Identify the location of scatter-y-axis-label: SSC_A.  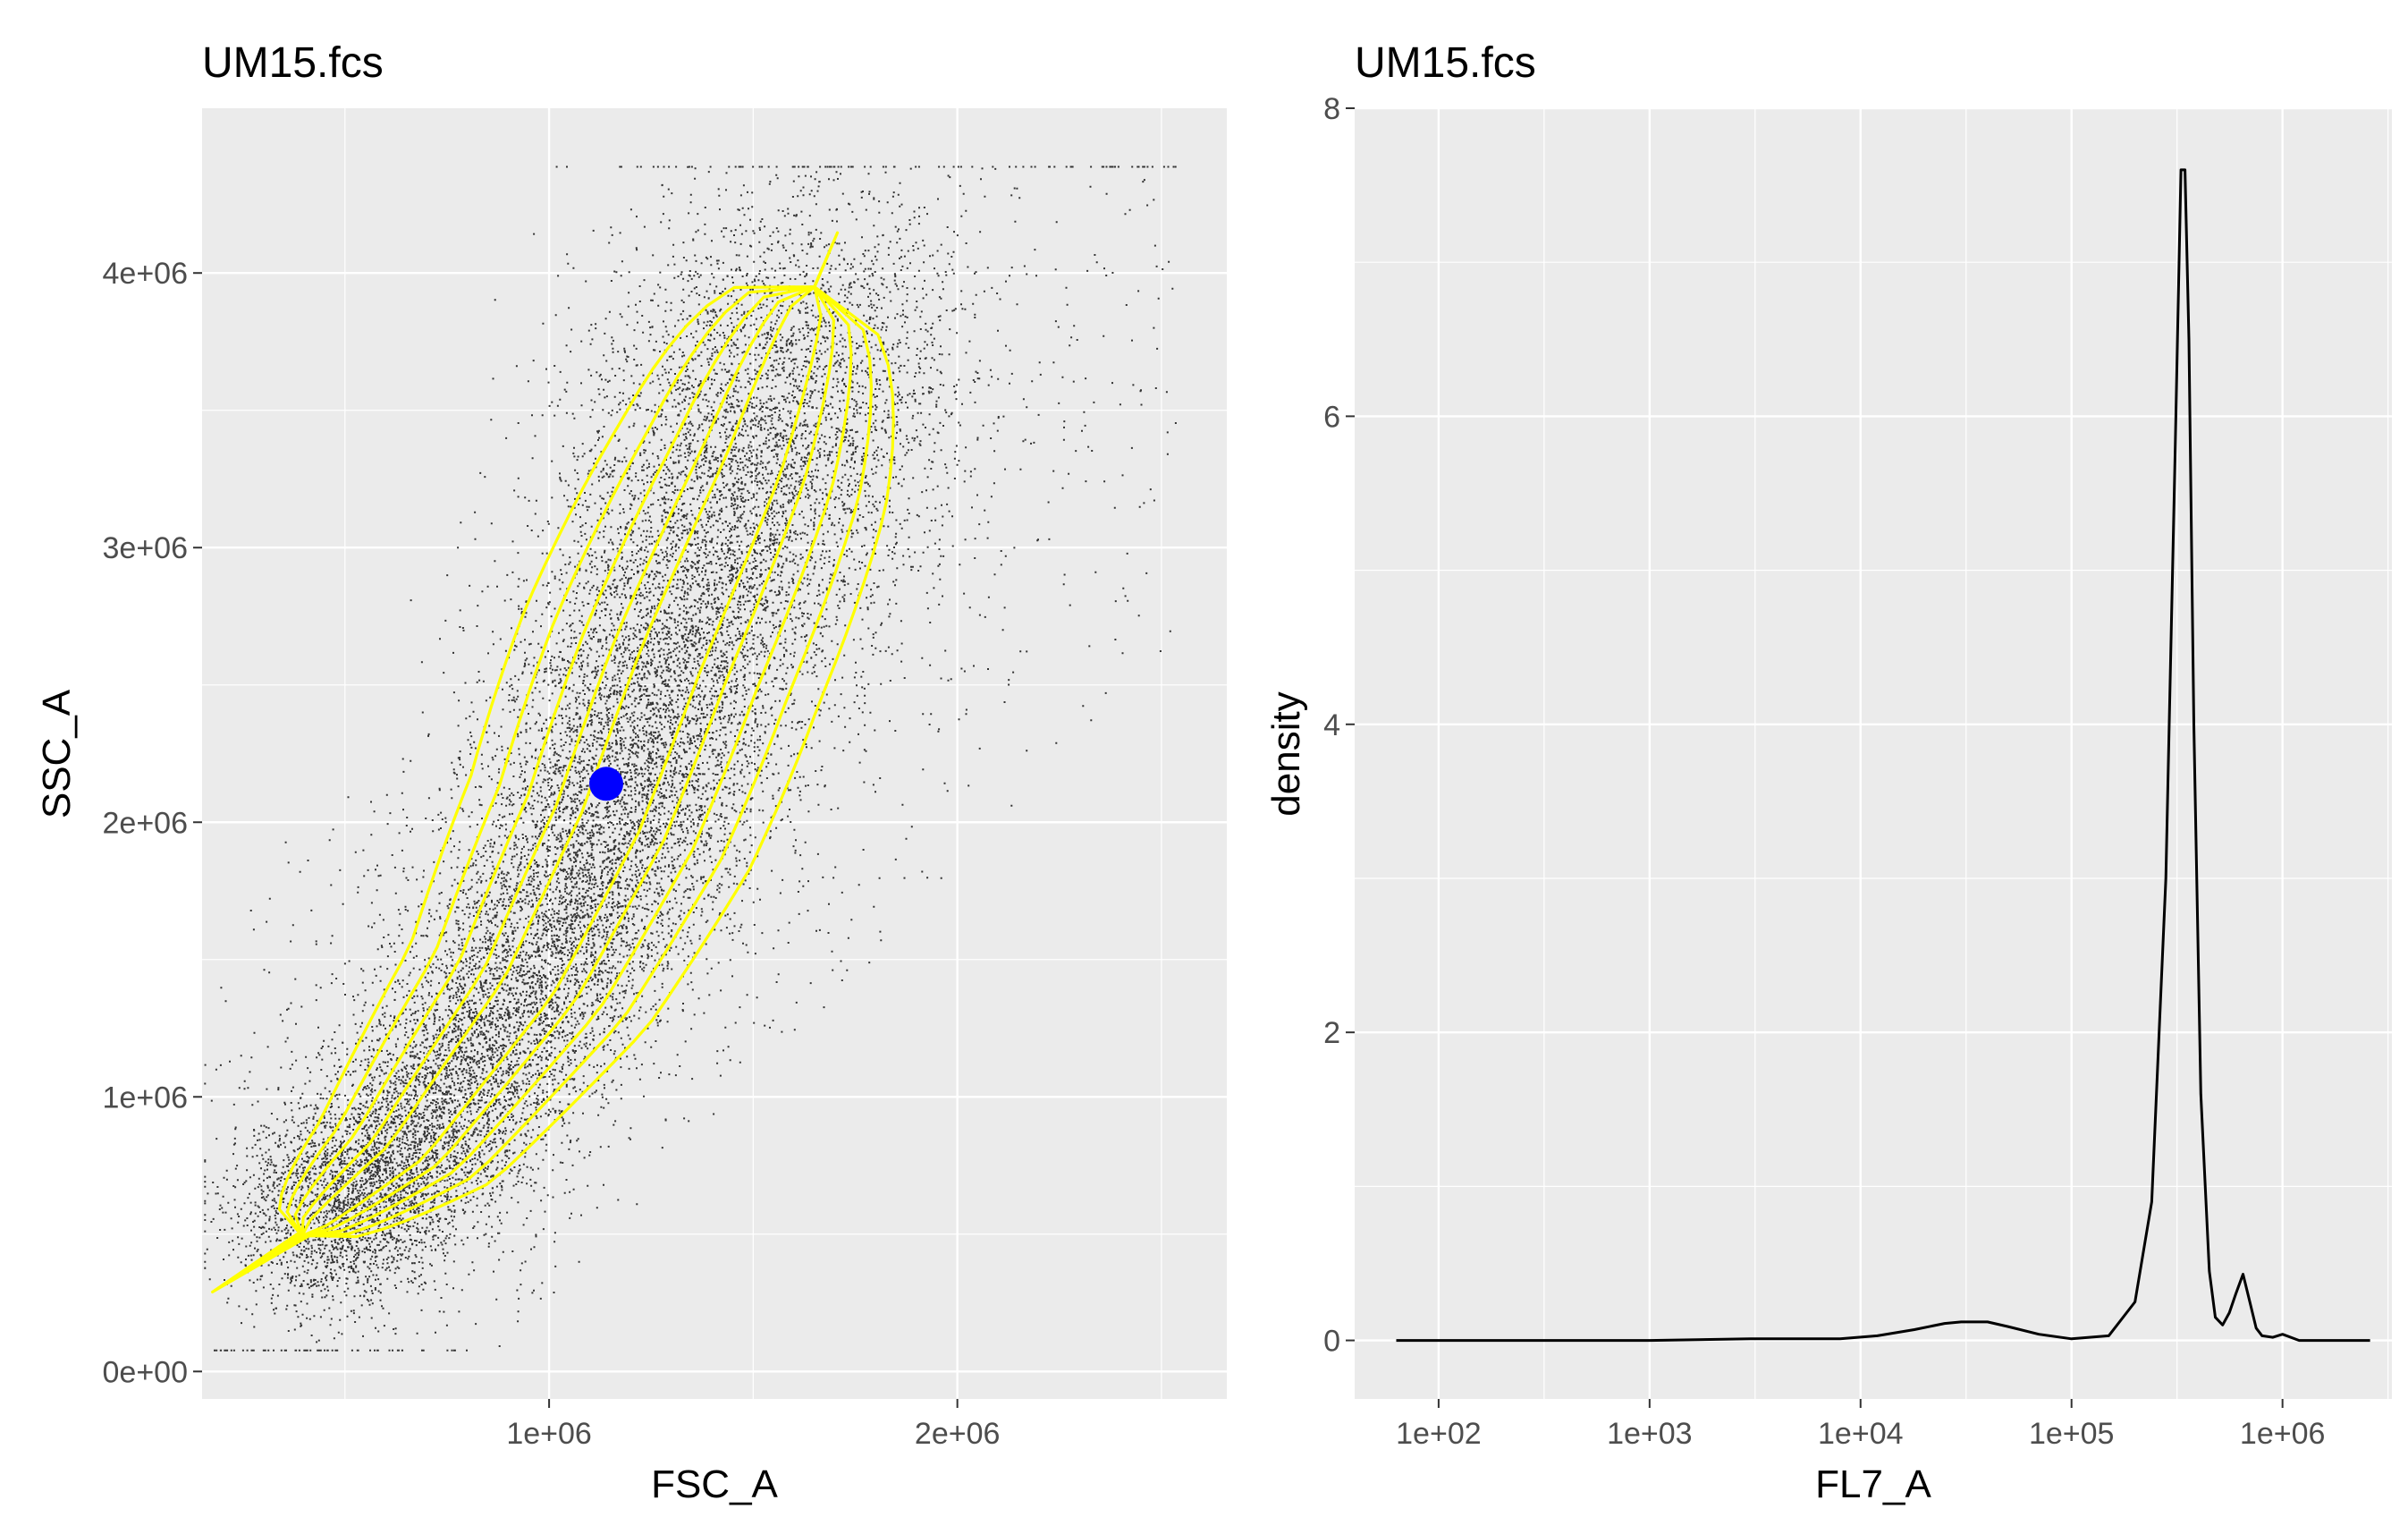
(57, 753).